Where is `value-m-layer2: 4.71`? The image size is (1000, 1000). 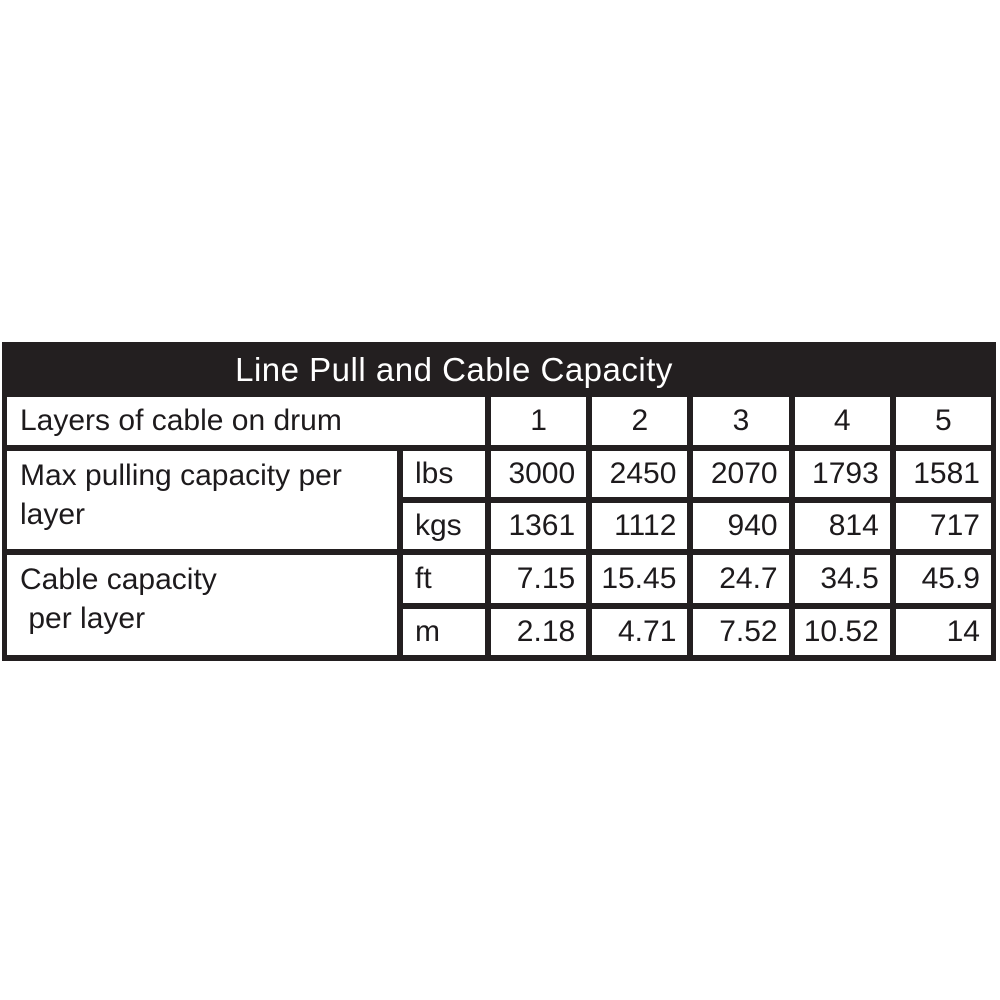 value-m-layer2: 4.71 is located at coordinates (640, 632).